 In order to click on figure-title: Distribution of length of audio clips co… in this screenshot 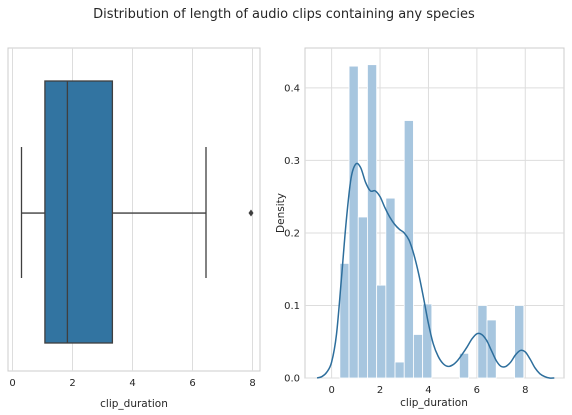, I will do `click(284, 14)`.